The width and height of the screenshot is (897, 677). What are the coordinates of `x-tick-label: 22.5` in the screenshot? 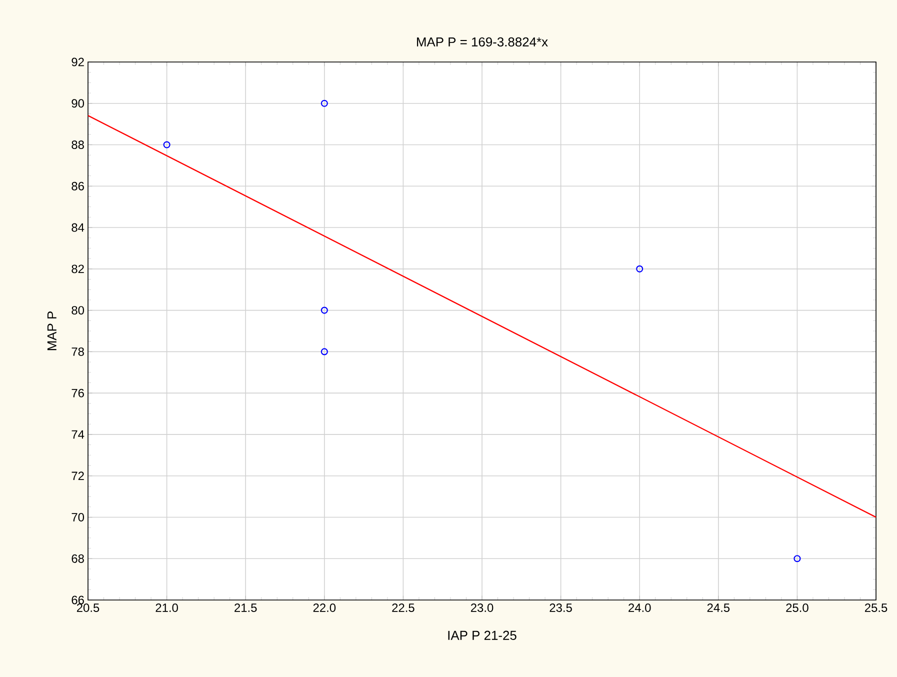 It's located at (403, 608).